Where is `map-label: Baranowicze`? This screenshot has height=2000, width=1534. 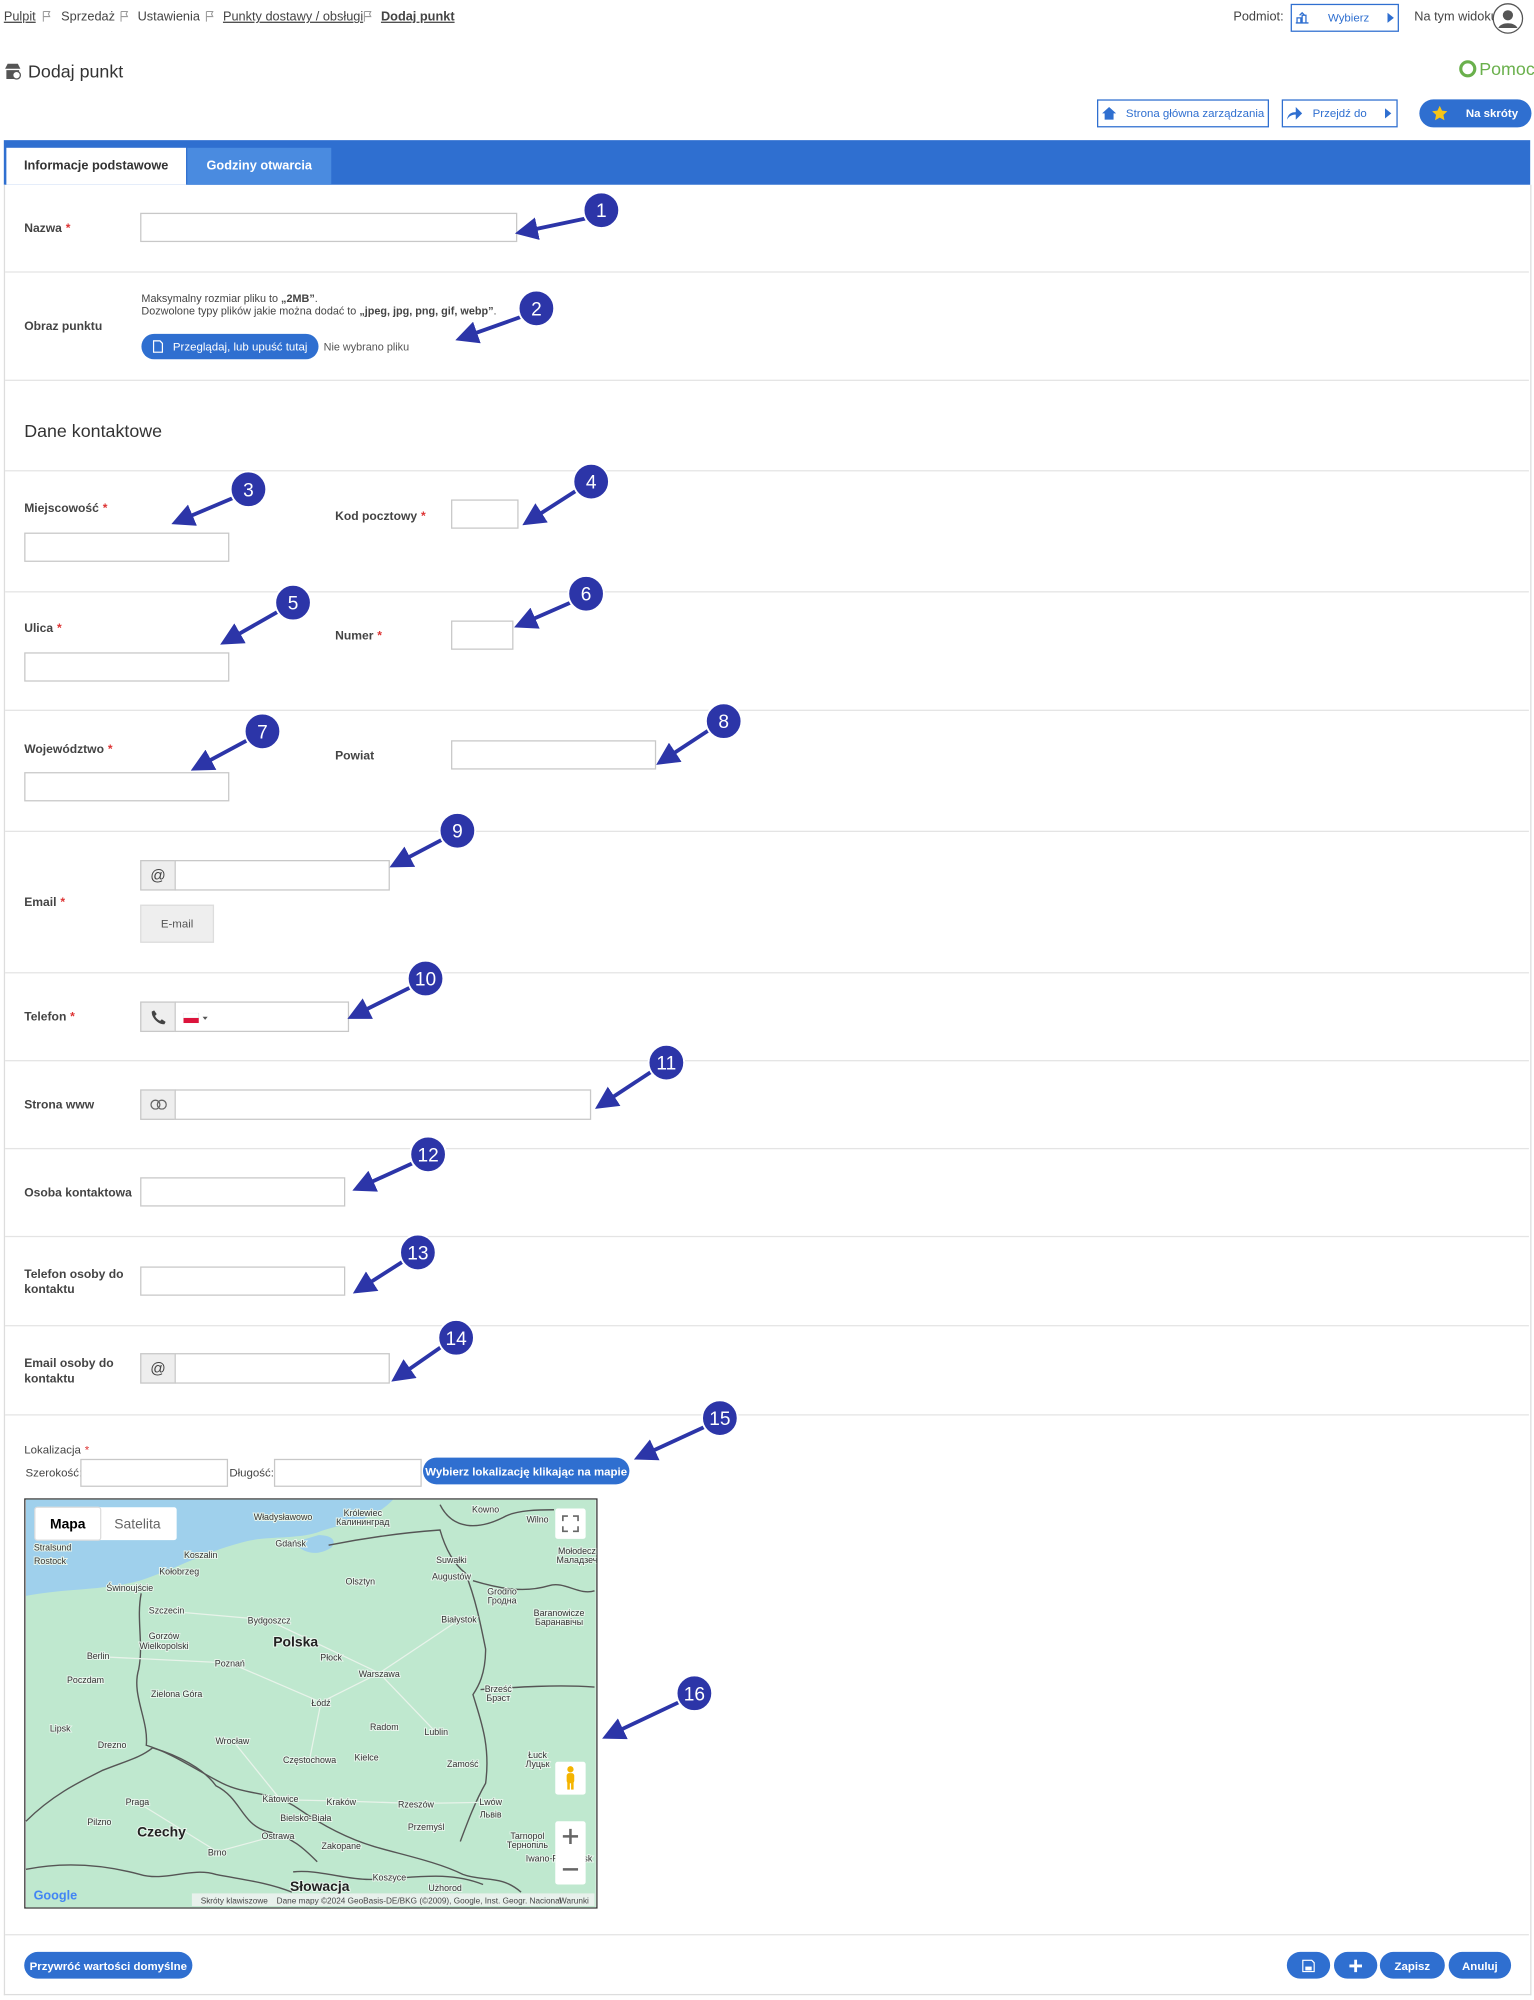
map-label: Baranowicze is located at coordinates (559, 1613).